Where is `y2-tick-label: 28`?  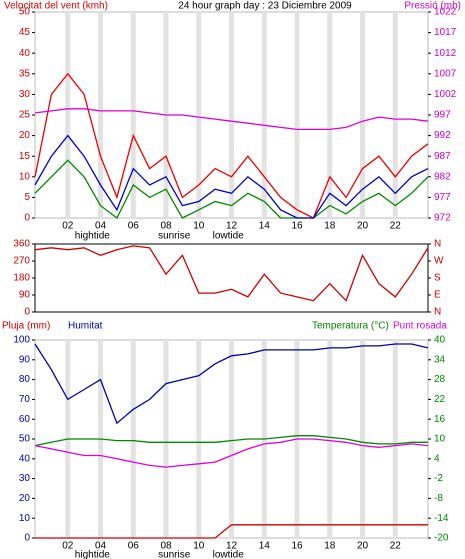
y2-tick-label: 28 is located at coordinates (440, 379).